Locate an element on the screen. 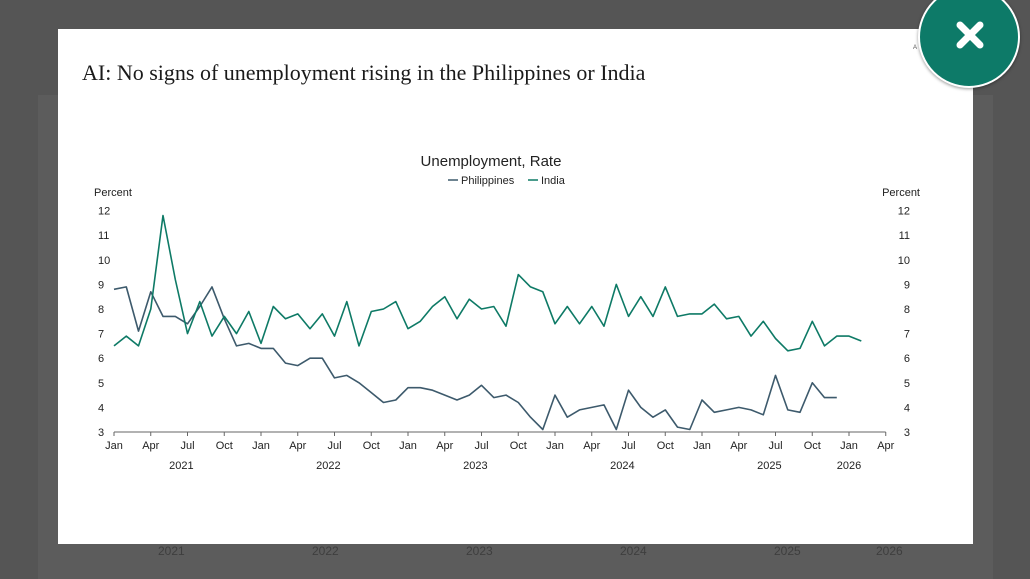  backdrop-year-label: 2025 is located at coordinates (787, 551).